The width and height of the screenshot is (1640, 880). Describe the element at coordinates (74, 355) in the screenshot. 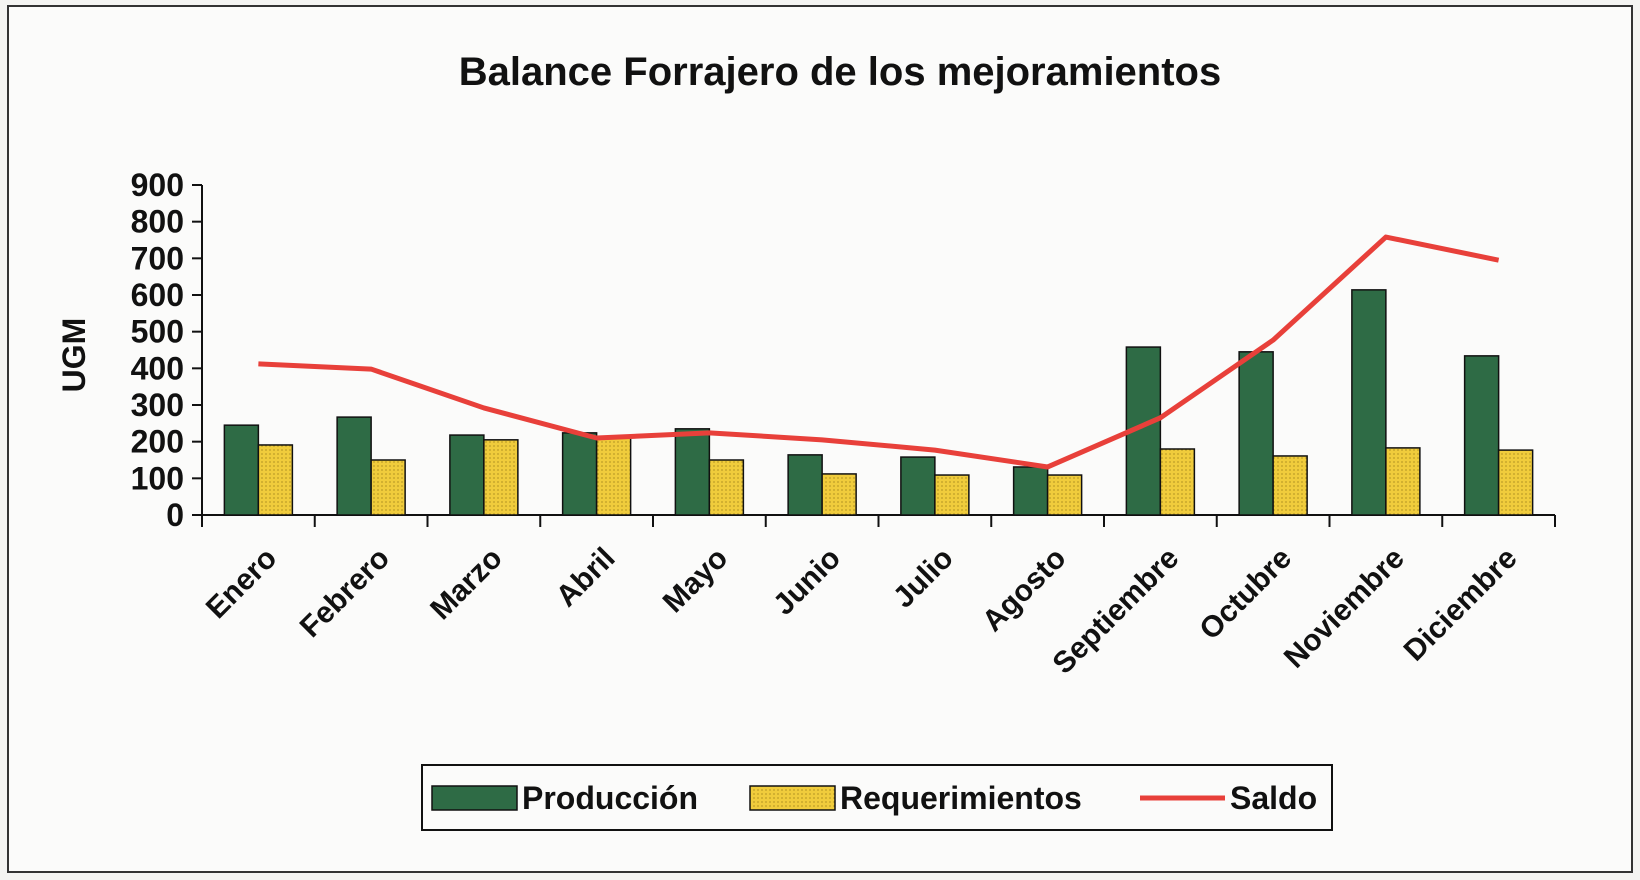

I see `y-axis-label: UGM` at that location.